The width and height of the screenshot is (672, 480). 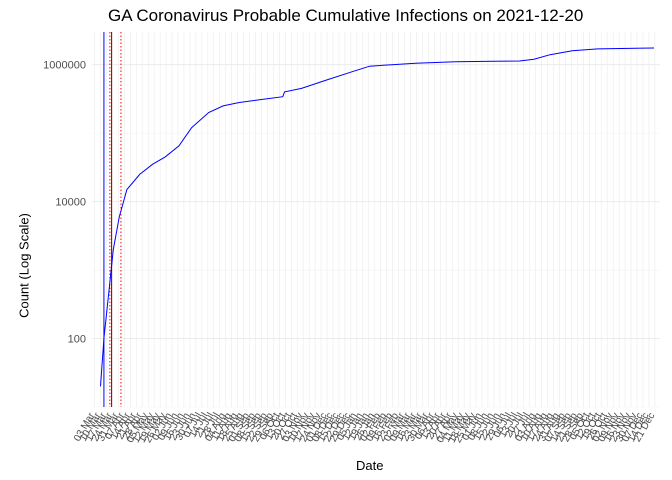 I want to click on y-tick-labels: 100 10000 1000000, so click(x=64, y=203).